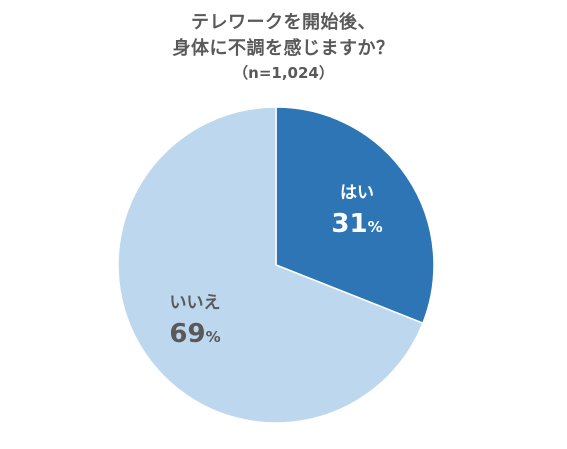 The image size is (567, 449). I want to click on pie-slice-yes, so click(355, 215).